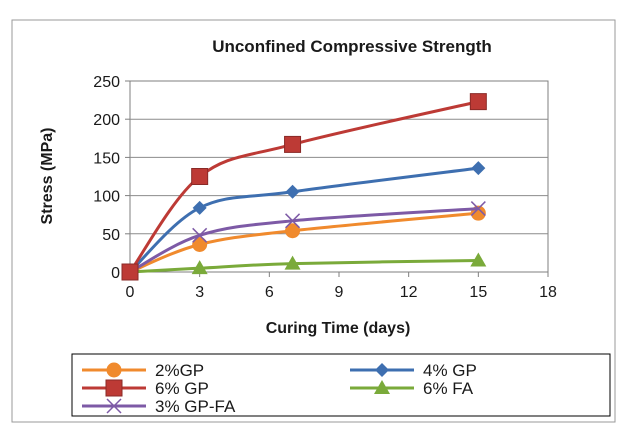  What do you see at coordinates (130, 292) in the screenshot?
I see `x-tick-label: 0` at bounding box center [130, 292].